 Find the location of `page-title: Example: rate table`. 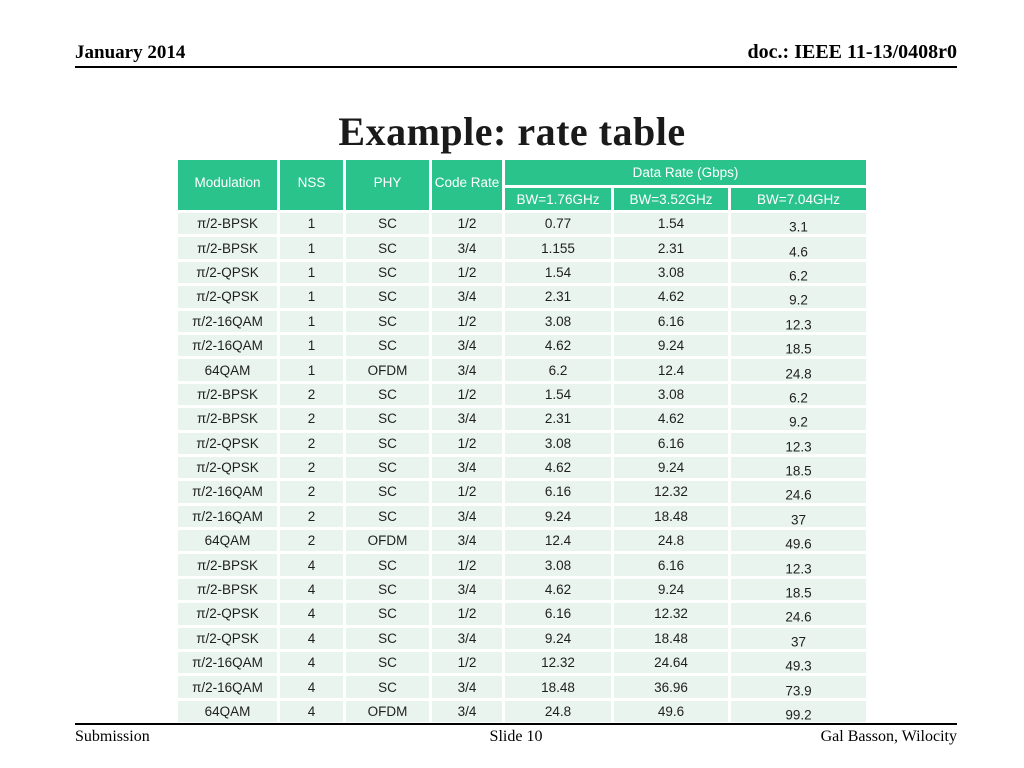

page-title: Example: rate table is located at coordinates (512, 131).